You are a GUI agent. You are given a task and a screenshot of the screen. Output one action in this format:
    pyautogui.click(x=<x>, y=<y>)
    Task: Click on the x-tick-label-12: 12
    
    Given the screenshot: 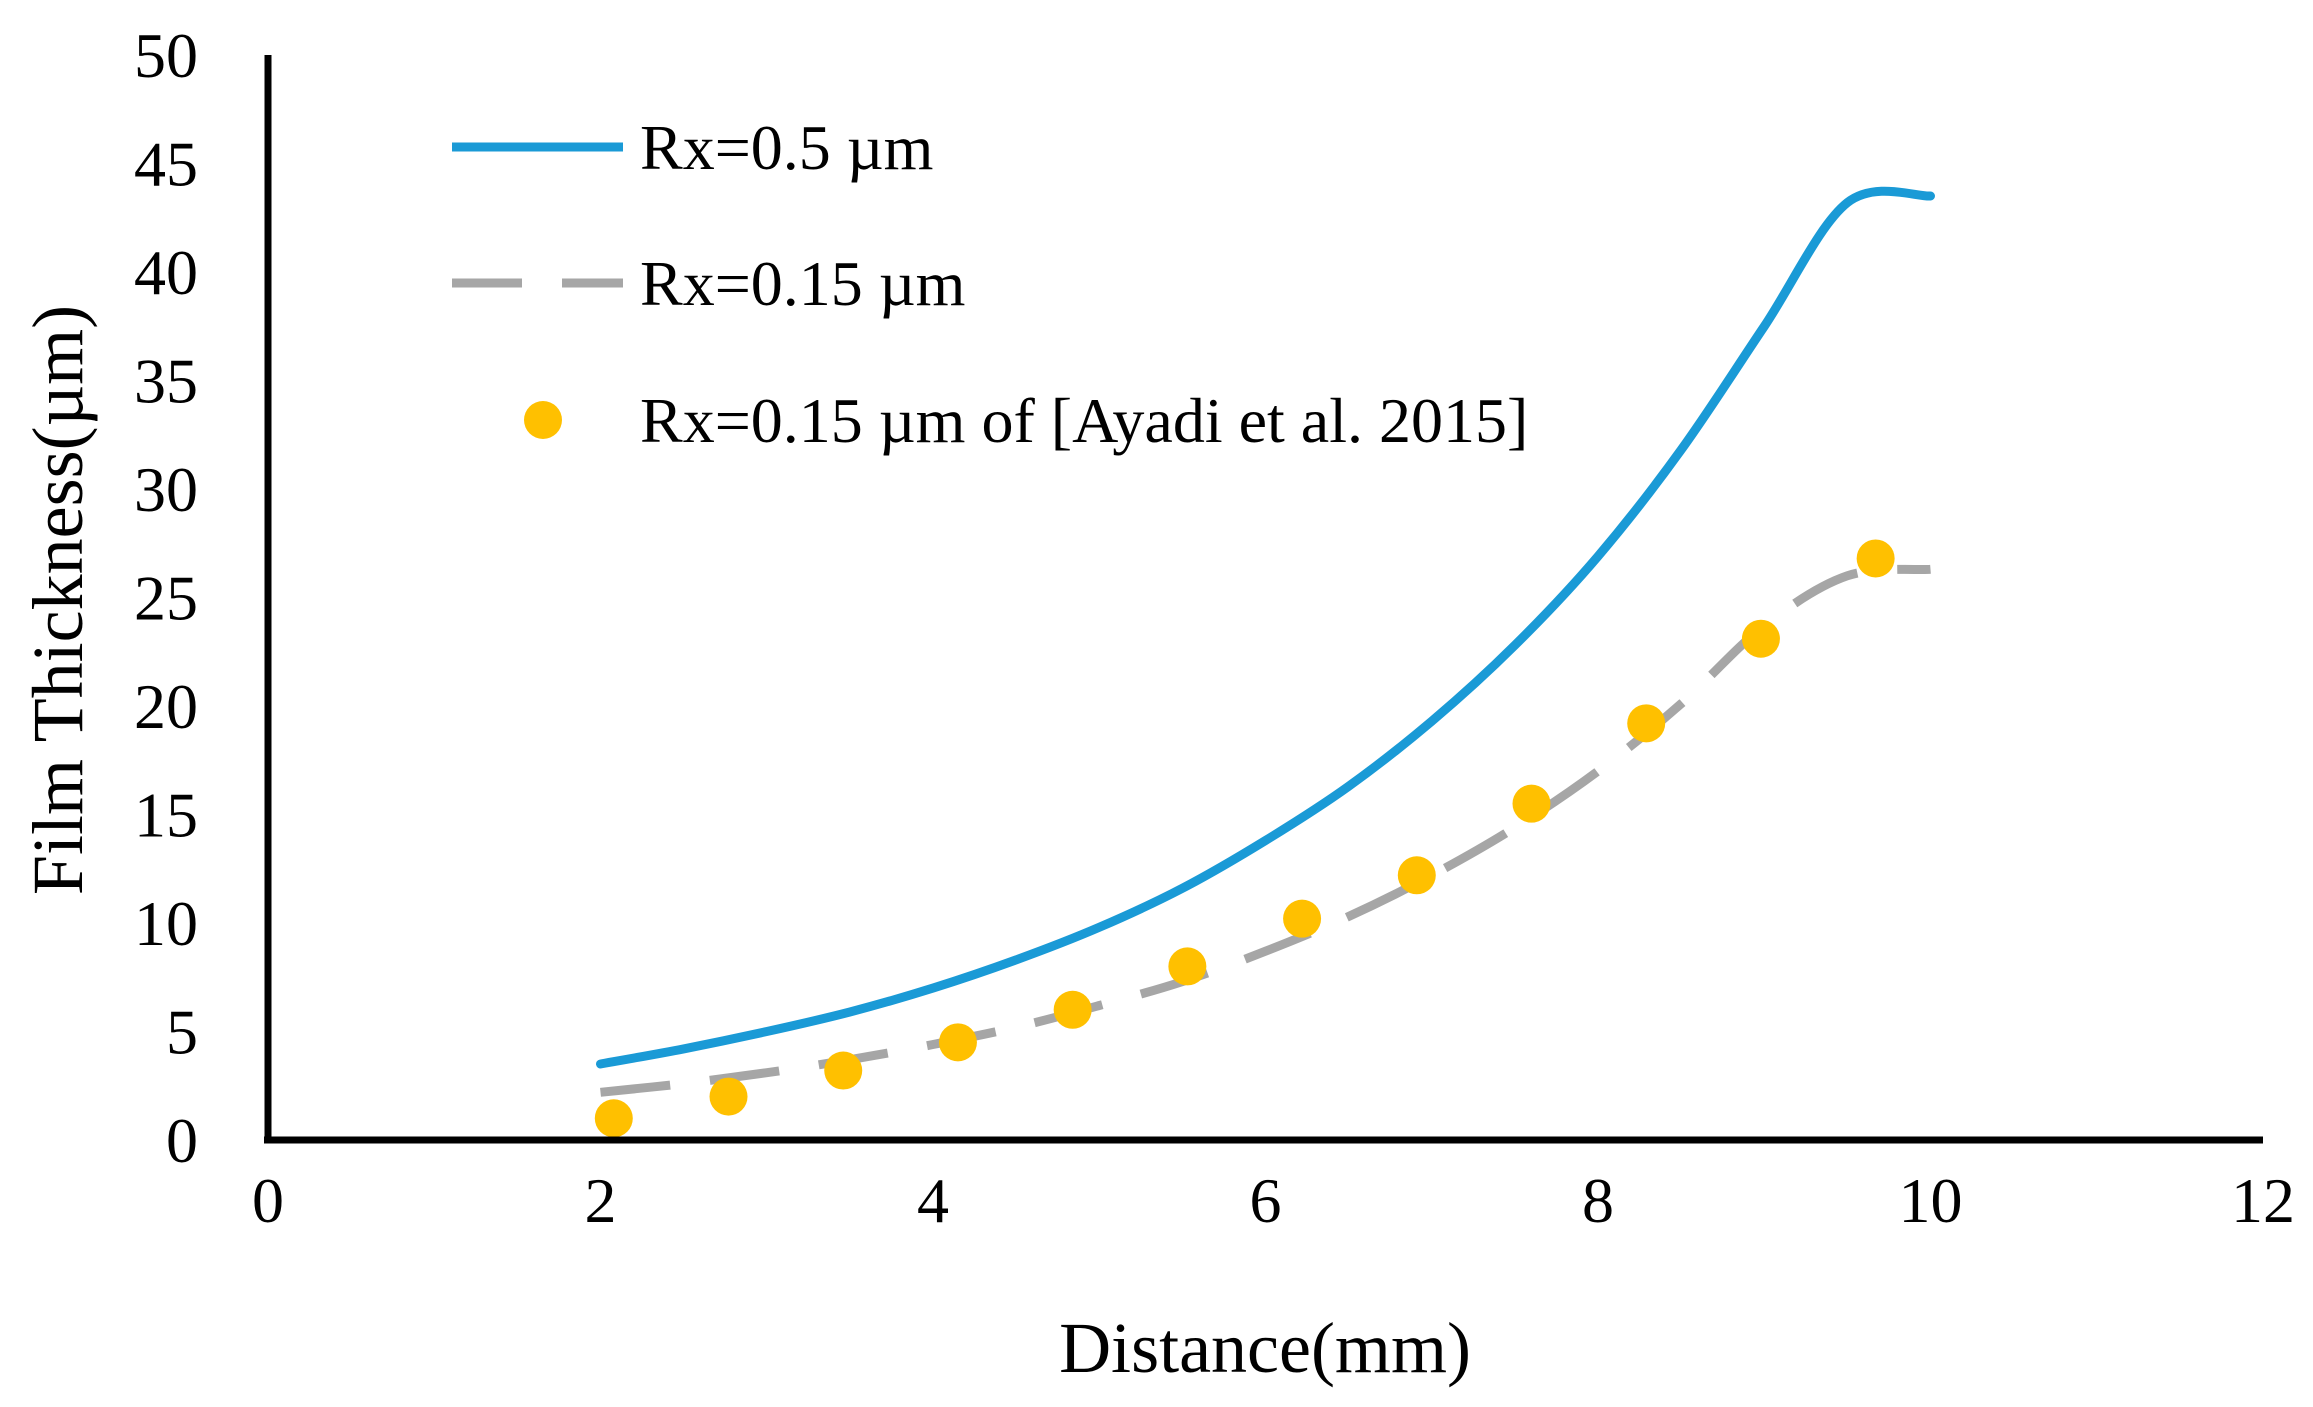 What is the action you would take?
    pyautogui.click(x=2263, y=1200)
    